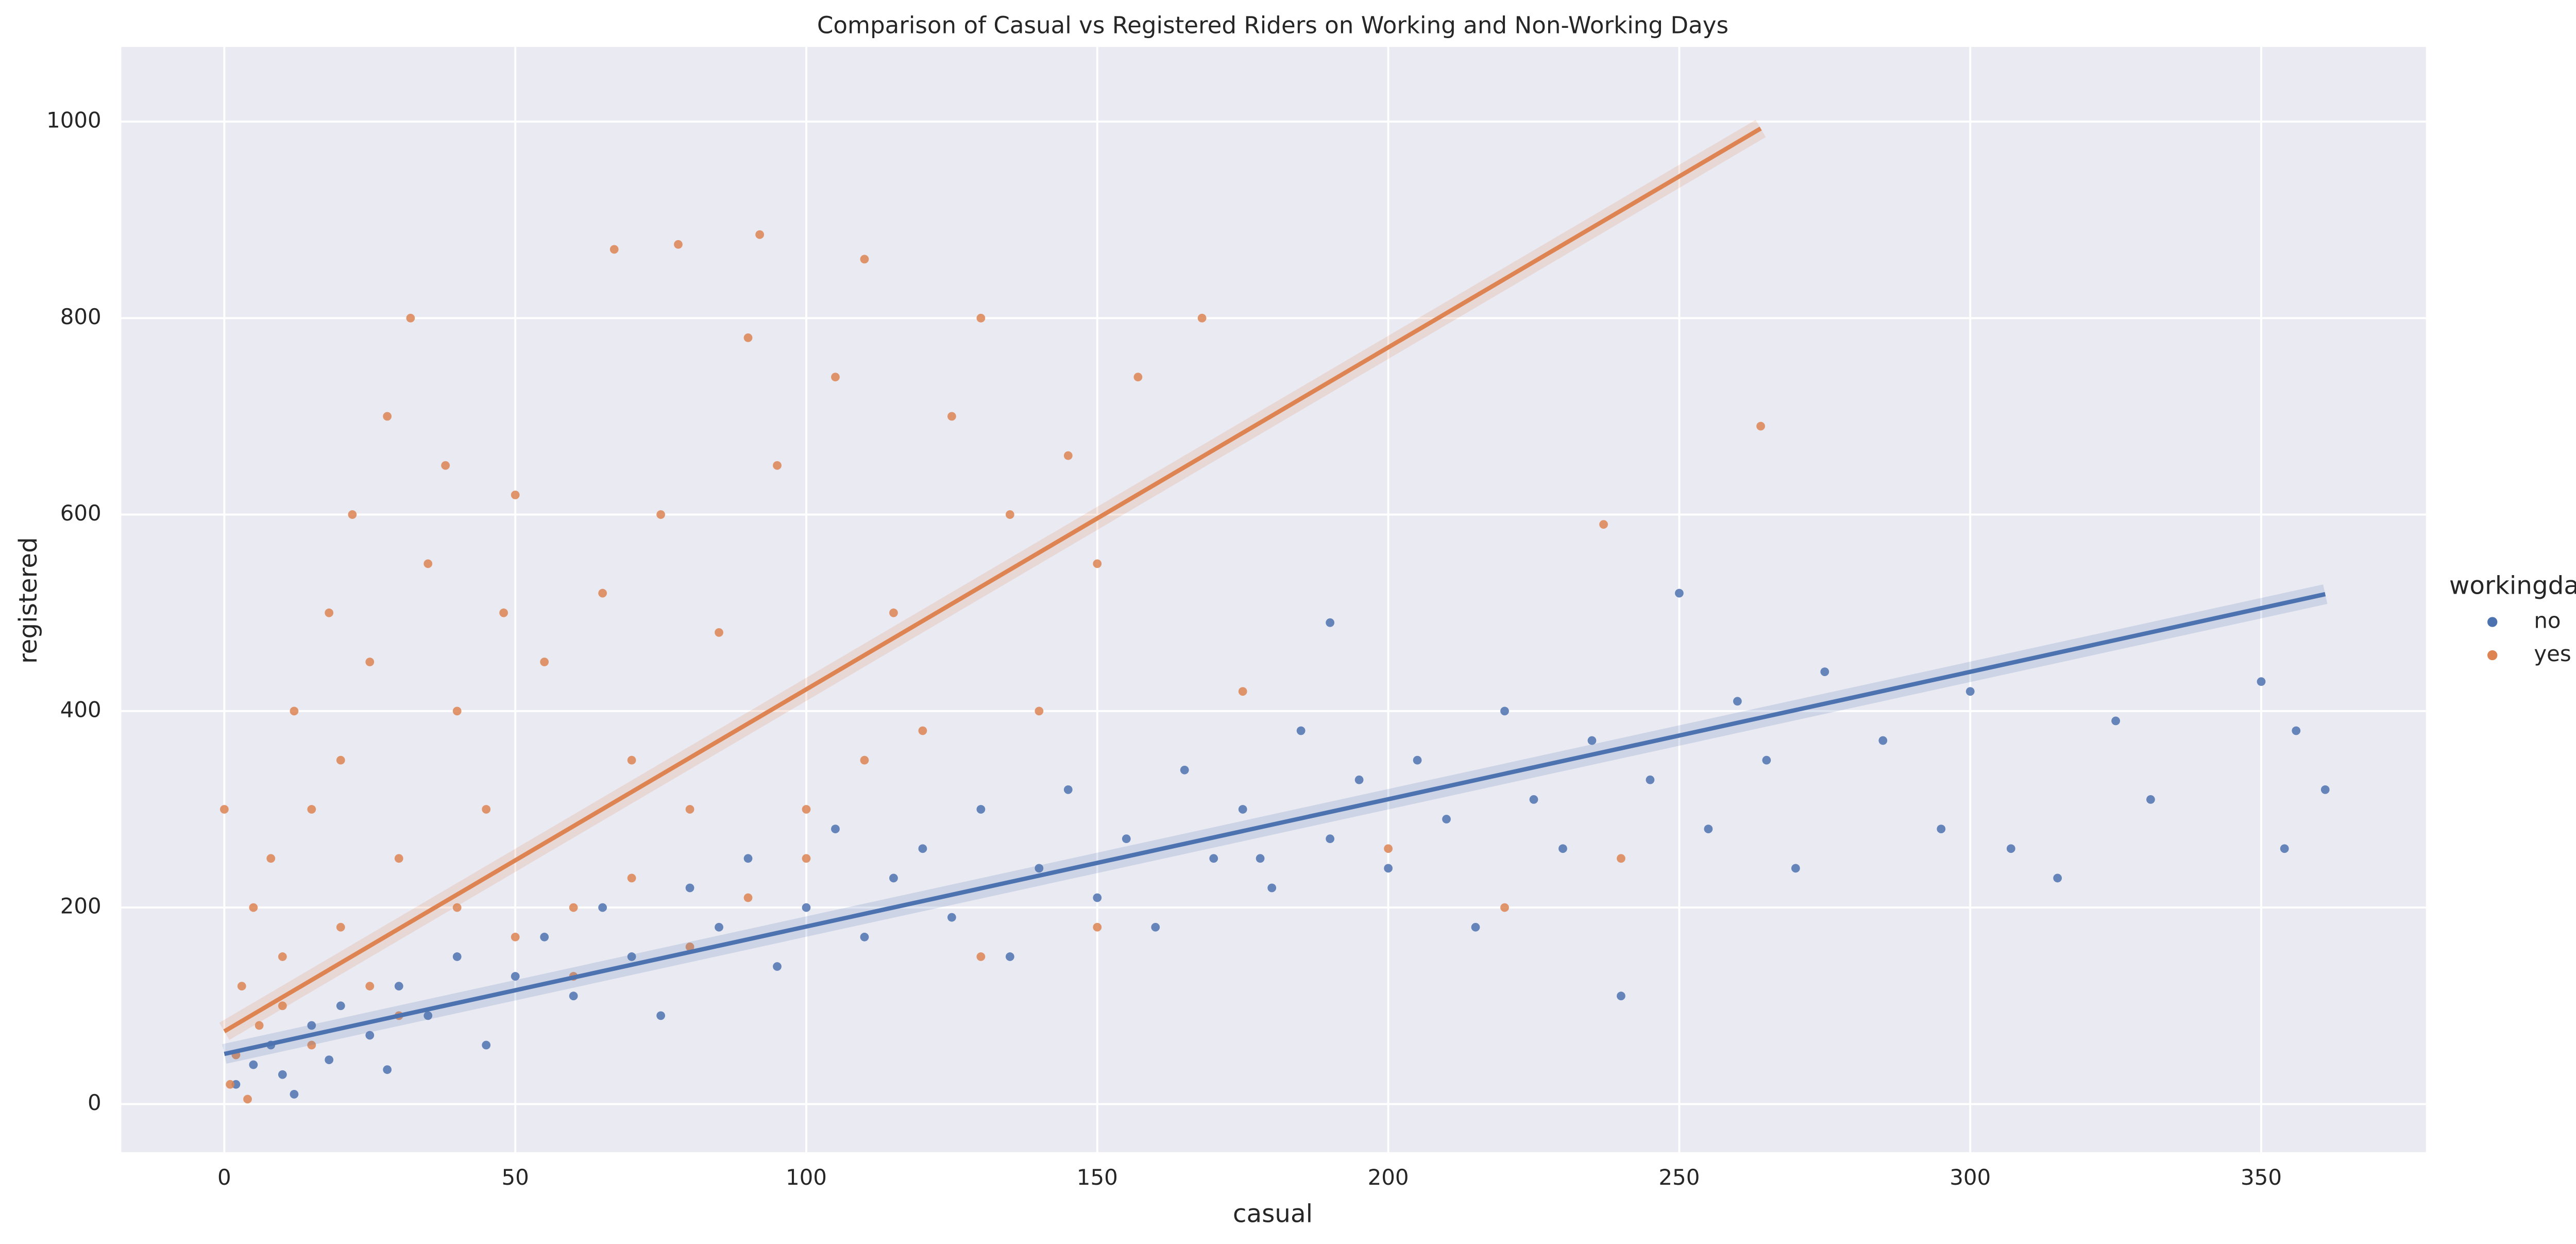  Describe the element at coordinates (224, 1177) in the screenshot. I see `x-tick-label: 0` at that location.